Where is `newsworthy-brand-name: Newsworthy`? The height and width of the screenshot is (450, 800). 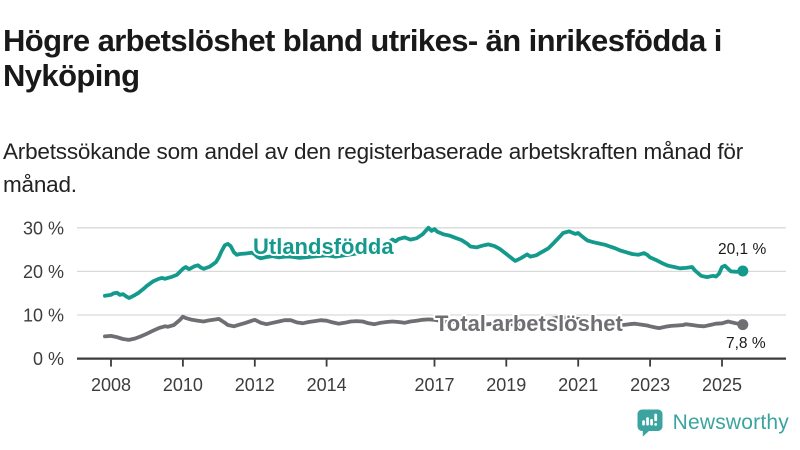
newsworthy-brand-name: Newsworthy is located at coordinates (730, 422).